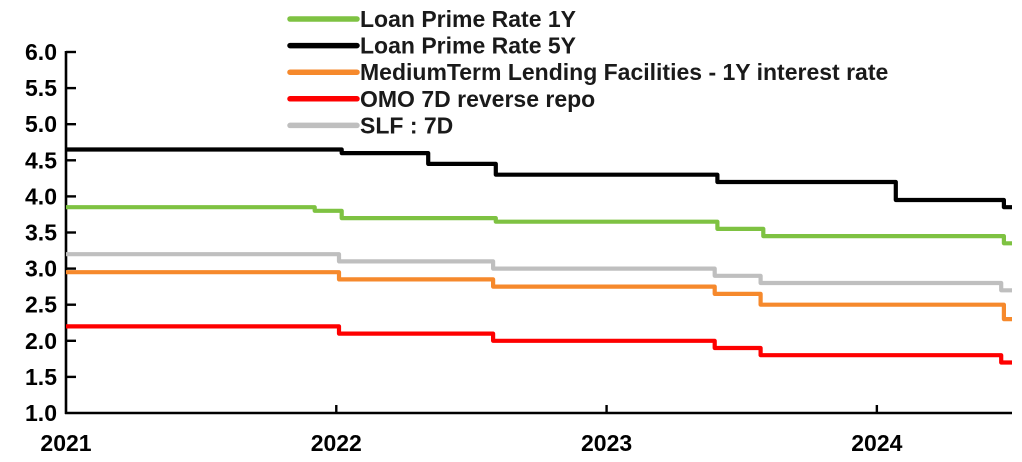 The width and height of the screenshot is (1022, 462). What do you see at coordinates (406, 125) in the screenshot?
I see `legend-label: SLF : 7D` at bounding box center [406, 125].